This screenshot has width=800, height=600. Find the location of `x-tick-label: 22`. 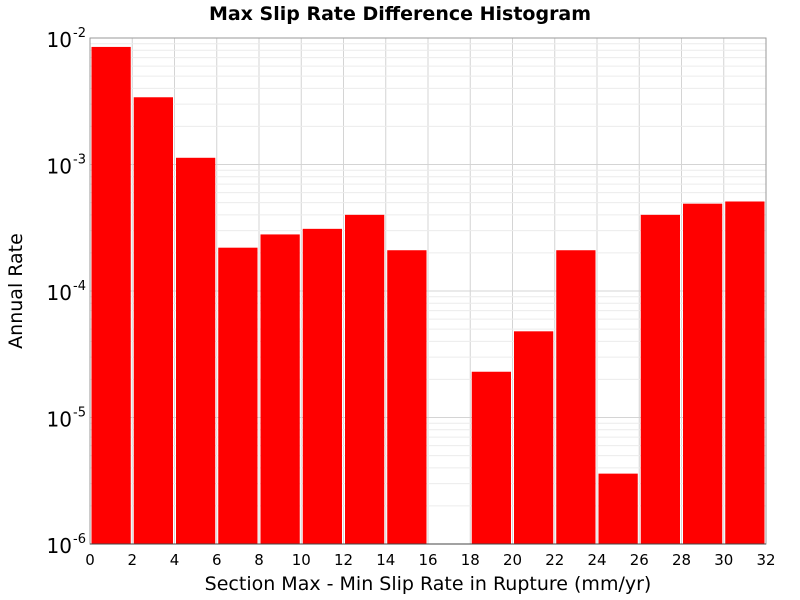

x-tick-label: 22 is located at coordinates (554, 560).